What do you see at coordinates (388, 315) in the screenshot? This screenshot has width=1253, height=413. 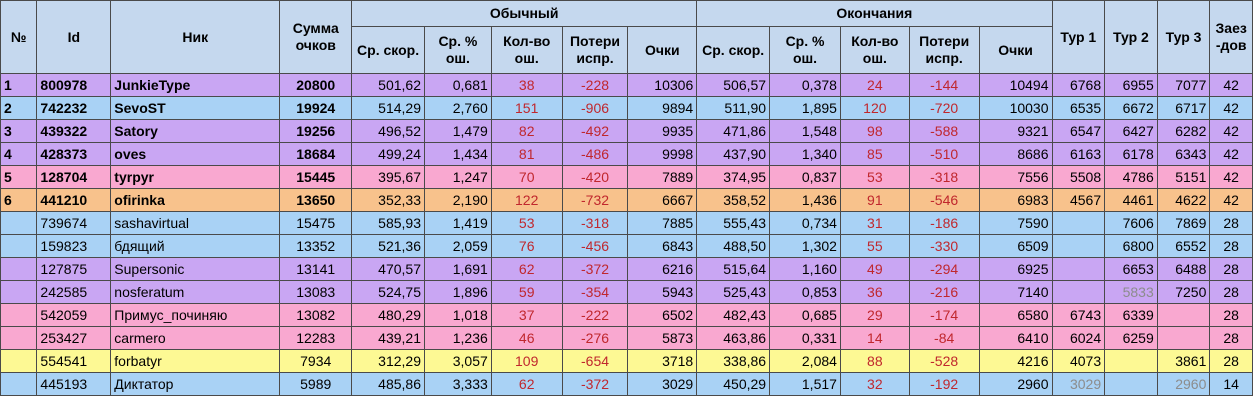 I see `cell-normal-speed: 480,29` at bounding box center [388, 315].